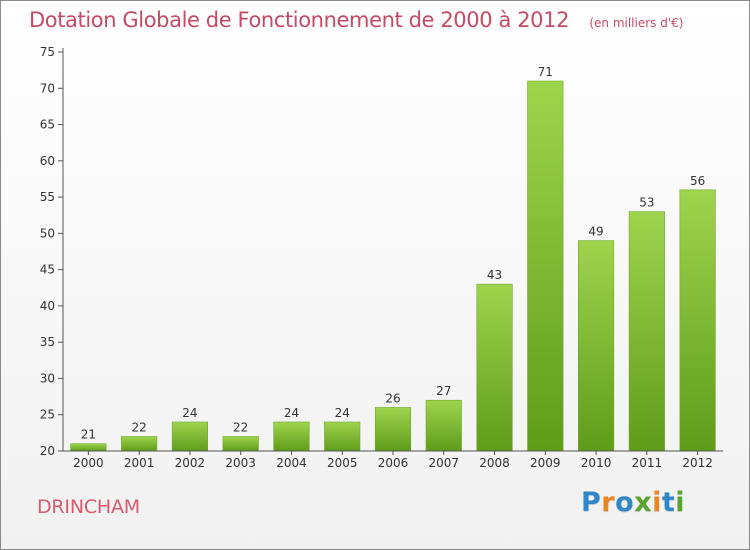 Image resolution: width=750 pixels, height=550 pixels. What do you see at coordinates (393, 429) in the screenshot?
I see `bar-2006` at bounding box center [393, 429].